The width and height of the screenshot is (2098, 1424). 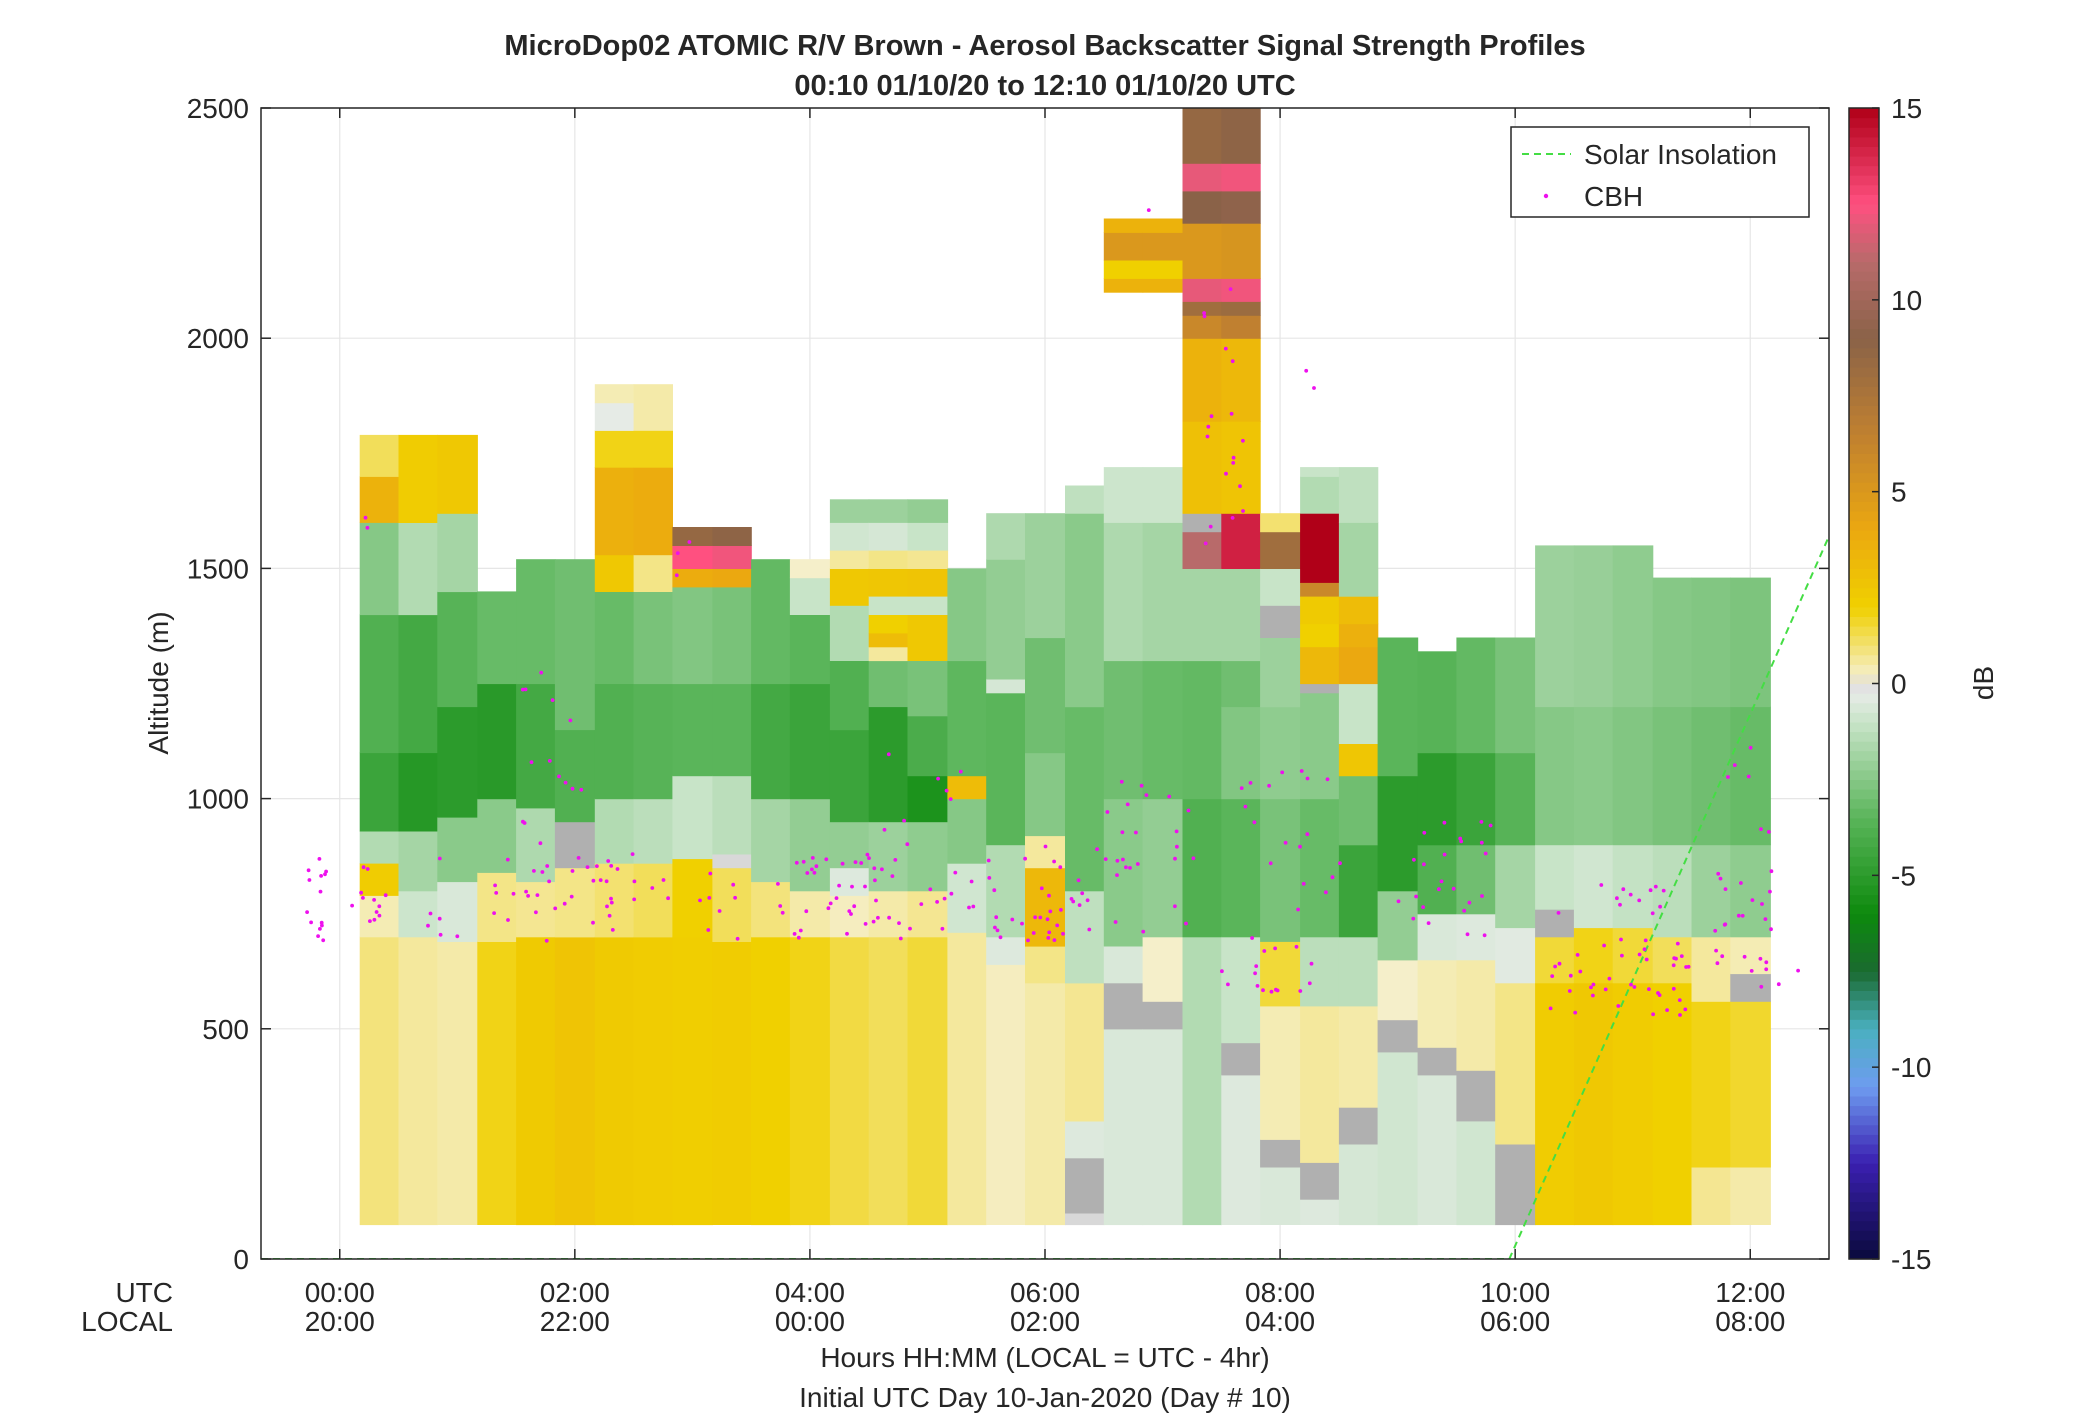 I want to click on y-tick-label: 0, so click(x=241, y=1259).